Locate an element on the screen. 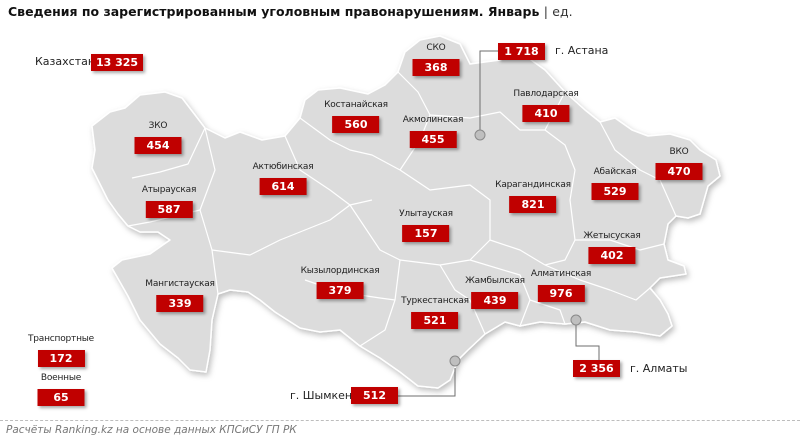 The image size is (800, 442). region-name: Атырауская is located at coordinates (169, 190).